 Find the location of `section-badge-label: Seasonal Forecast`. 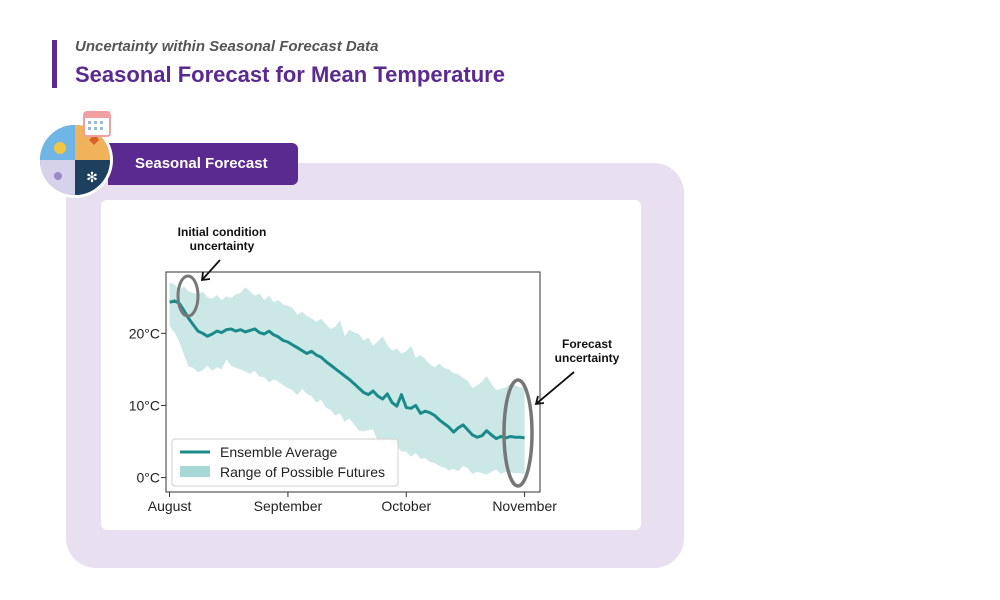

section-badge-label: Seasonal Forecast is located at coordinates (201, 163).